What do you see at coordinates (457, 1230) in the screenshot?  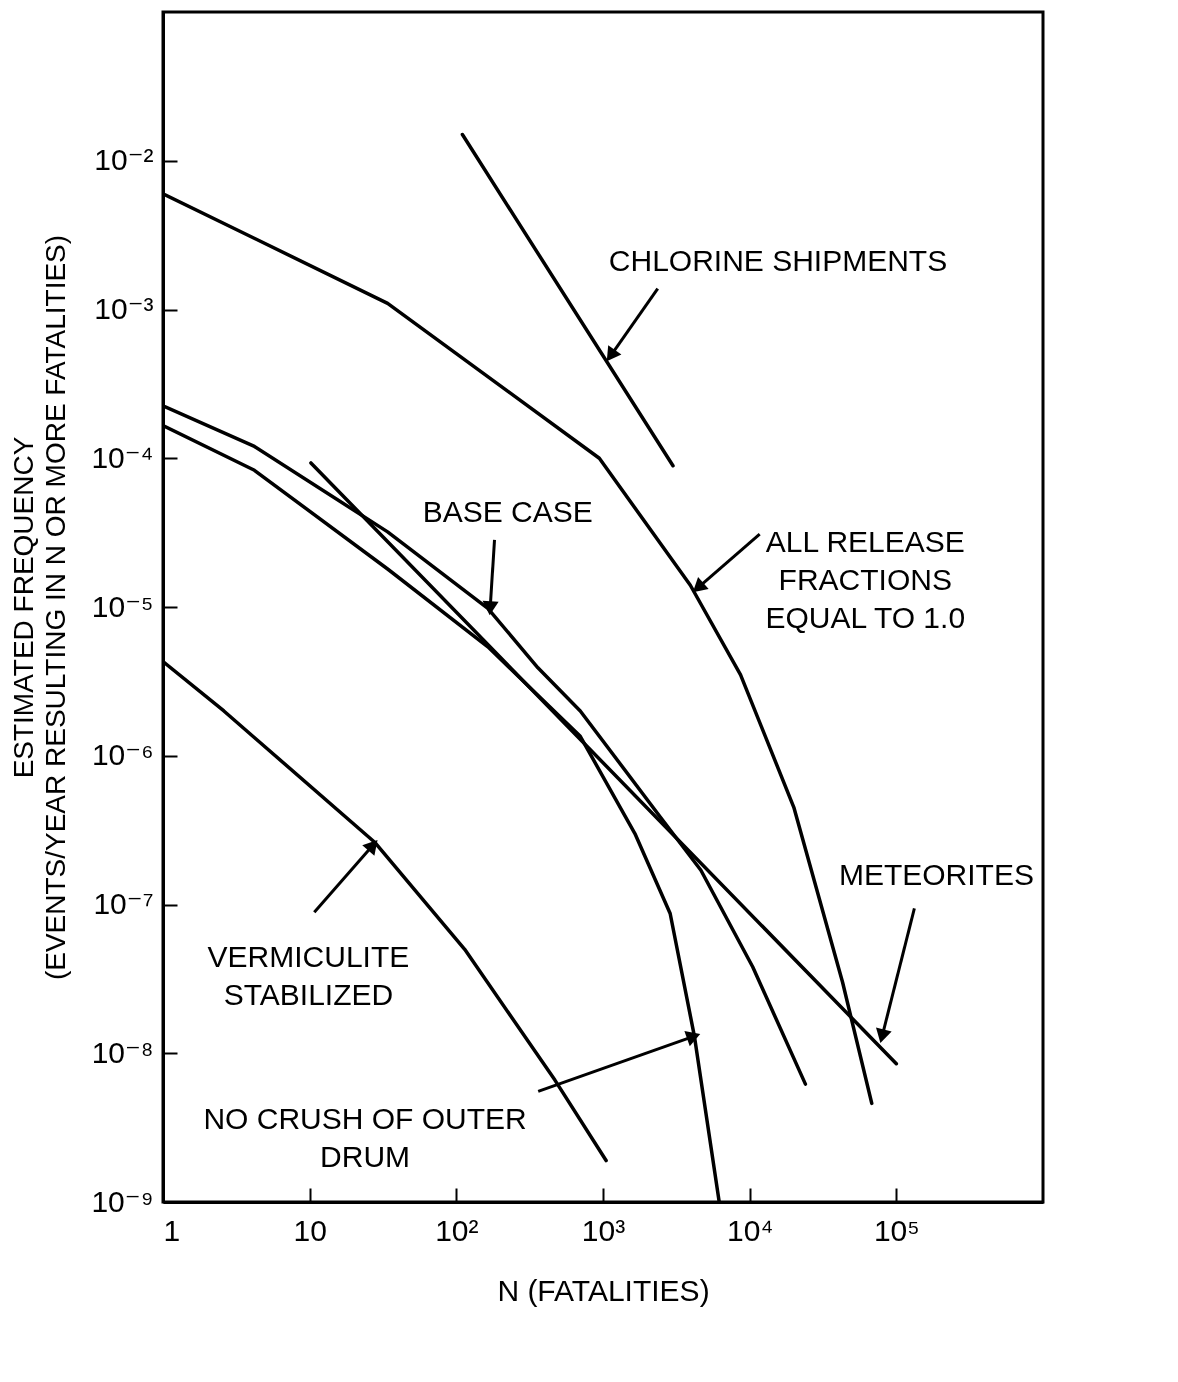 I see `x-tick-label: 10²` at bounding box center [457, 1230].